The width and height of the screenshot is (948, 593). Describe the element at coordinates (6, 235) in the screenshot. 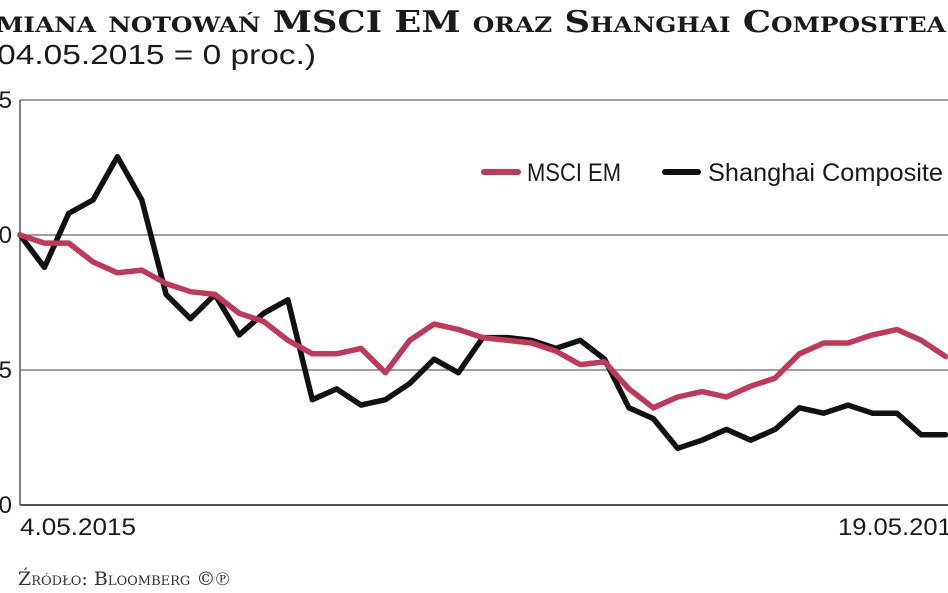

I see `y-tick-label: 0` at that location.